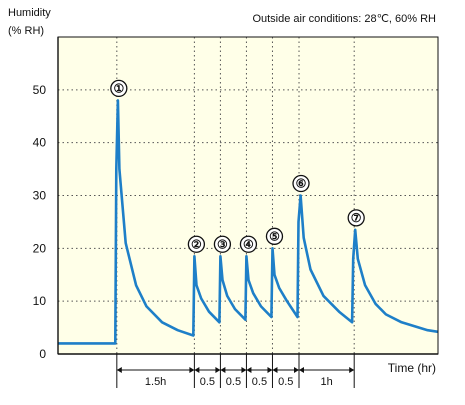 The width and height of the screenshot is (465, 405). I want to click on event-marker-label: ⑥, so click(301, 184).